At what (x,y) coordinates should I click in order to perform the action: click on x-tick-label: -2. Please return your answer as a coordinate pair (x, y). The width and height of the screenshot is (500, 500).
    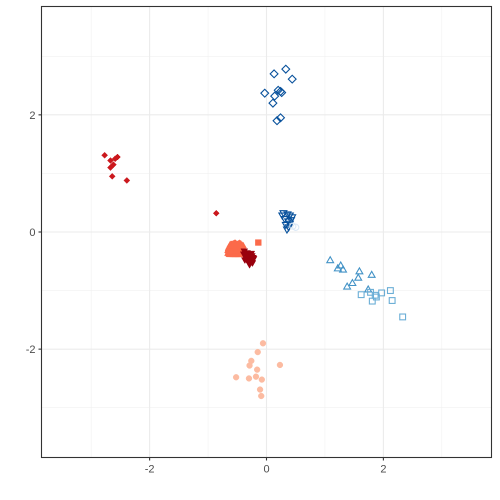
    Looking at the image, I should click on (150, 470).